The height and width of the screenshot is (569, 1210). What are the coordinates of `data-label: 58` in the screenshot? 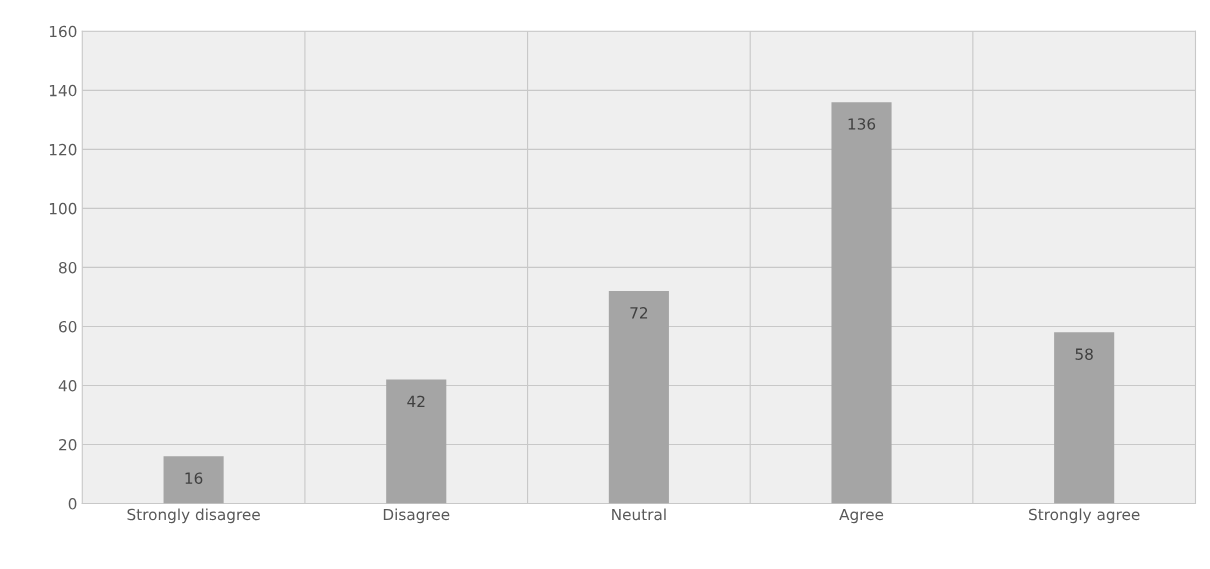 It's located at (1084, 354).